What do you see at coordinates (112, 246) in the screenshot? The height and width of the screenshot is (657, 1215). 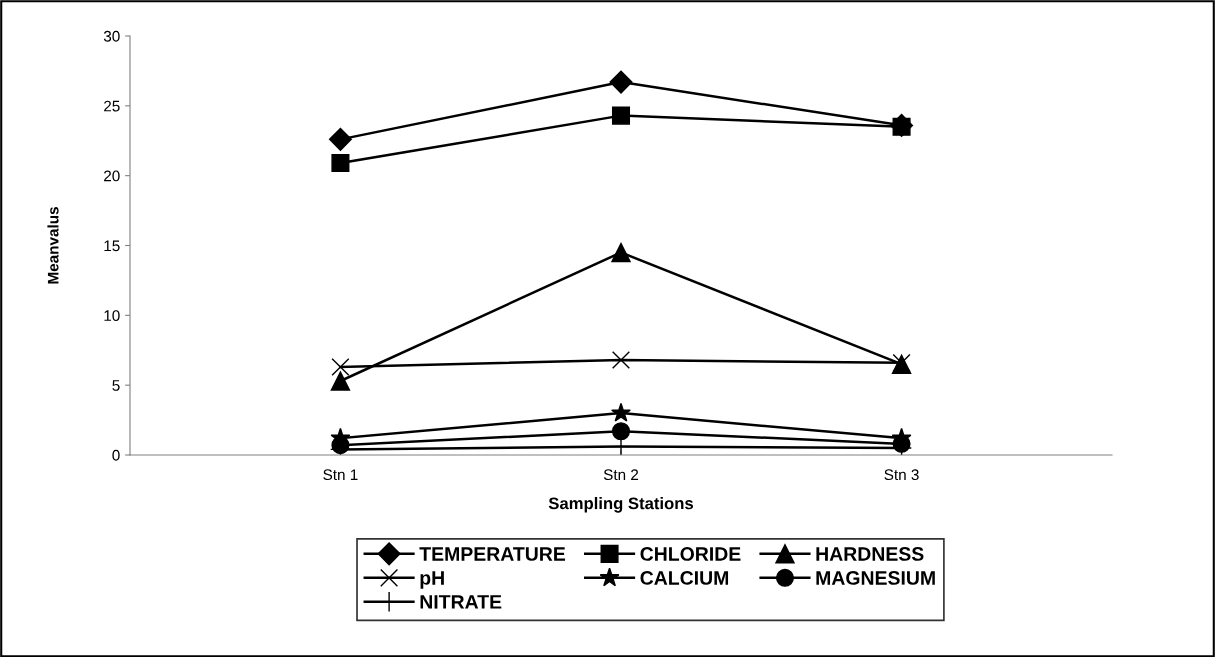 I see `y-tick-label: 15` at bounding box center [112, 246].